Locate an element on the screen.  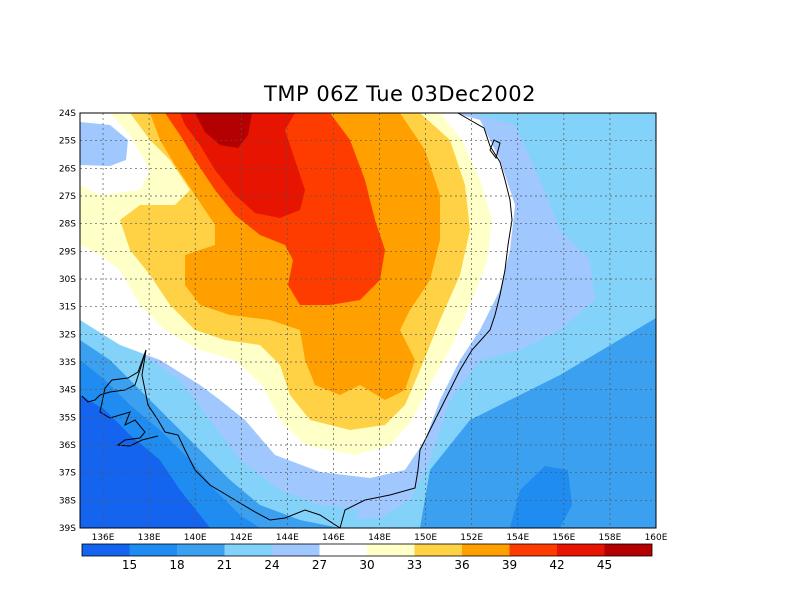
lat-label: 26S is located at coordinates (67, 169).